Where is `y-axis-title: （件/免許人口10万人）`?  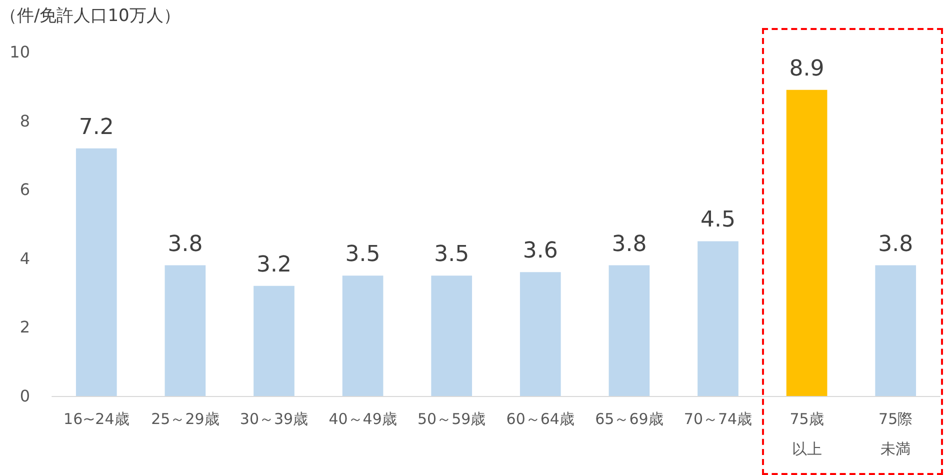
y-axis-title: （件/免許人口10万人） is located at coordinates (90, 16).